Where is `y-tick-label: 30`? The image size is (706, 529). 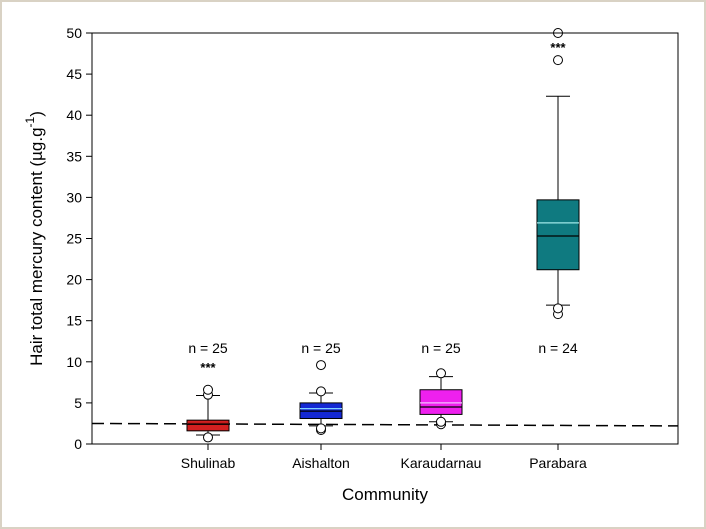
y-tick-label: 30 is located at coordinates (74, 197).